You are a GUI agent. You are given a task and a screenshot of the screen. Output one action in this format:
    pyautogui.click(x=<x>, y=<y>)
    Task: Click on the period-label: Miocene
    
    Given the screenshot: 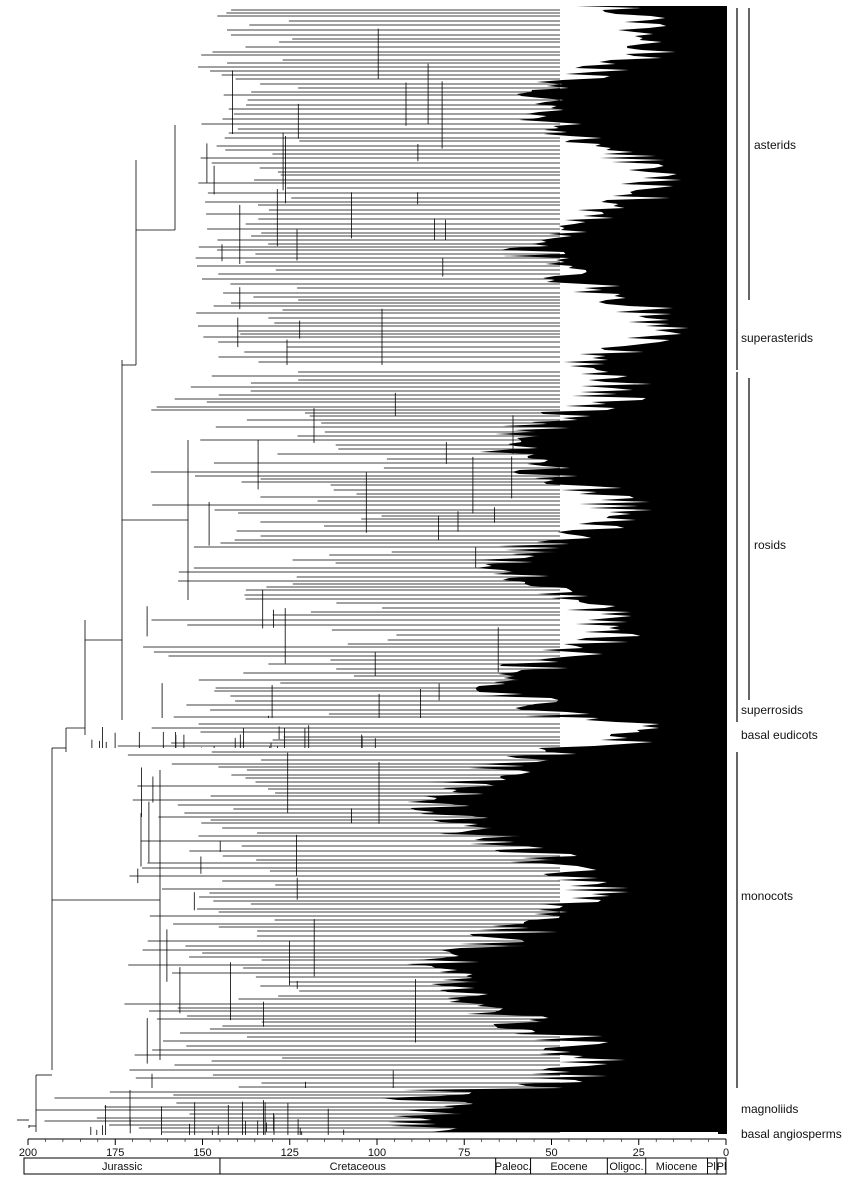 What is the action you would take?
    pyautogui.click(x=677, y=1167)
    